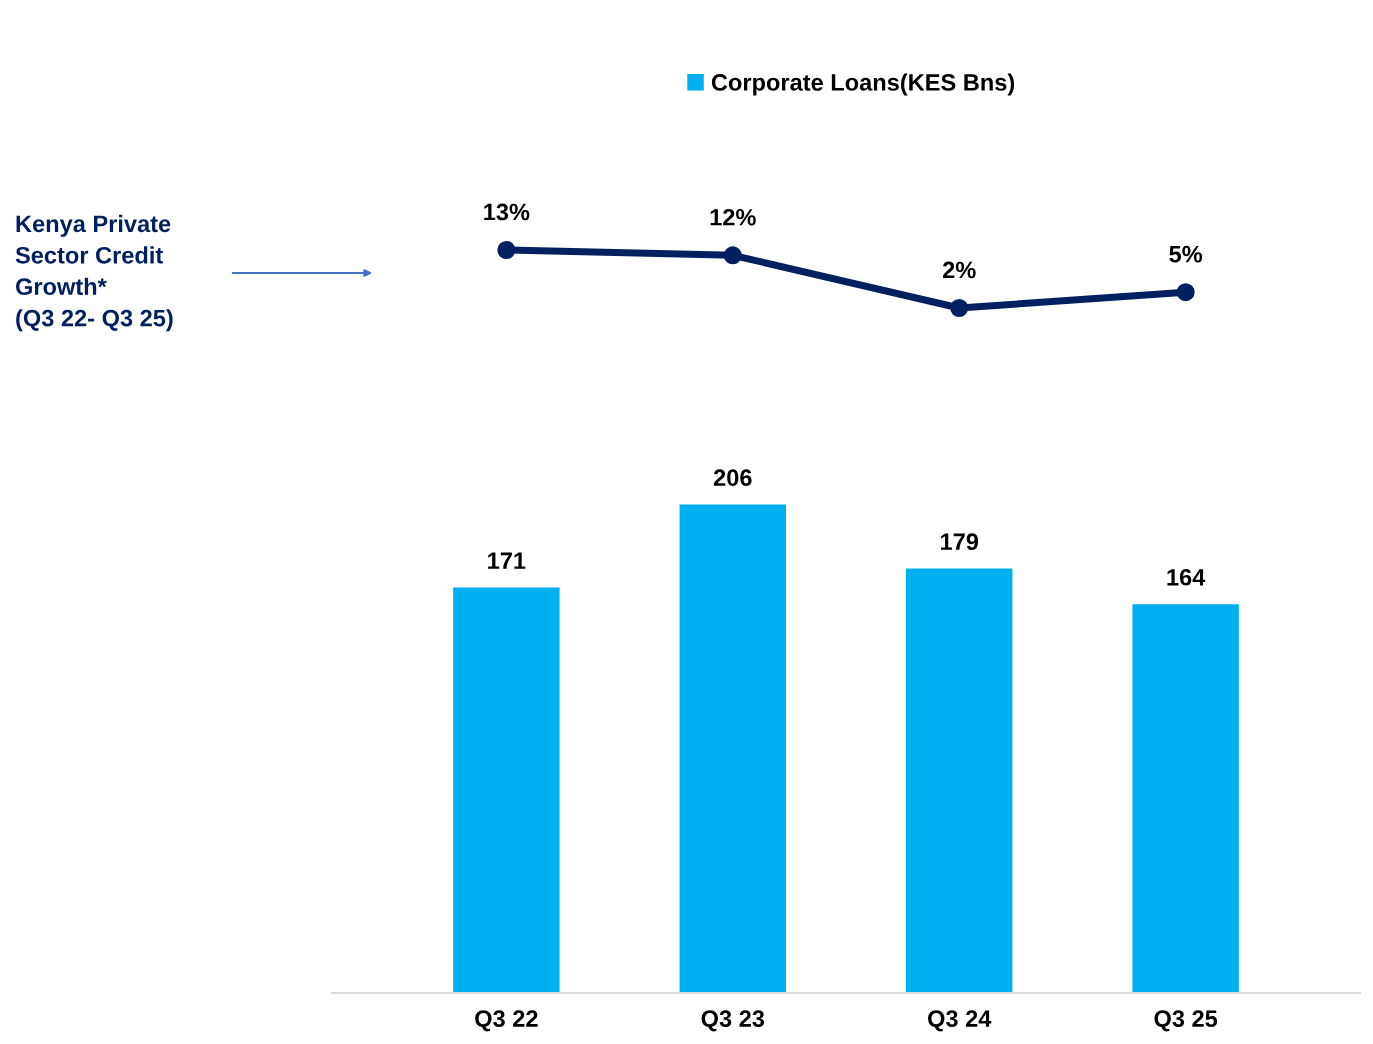 This screenshot has height=1044, width=1373. What do you see at coordinates (1186, 1021) in the screenshot?
I see `x-tick-label: Q3 25` at bounding box center [1186, 1021].